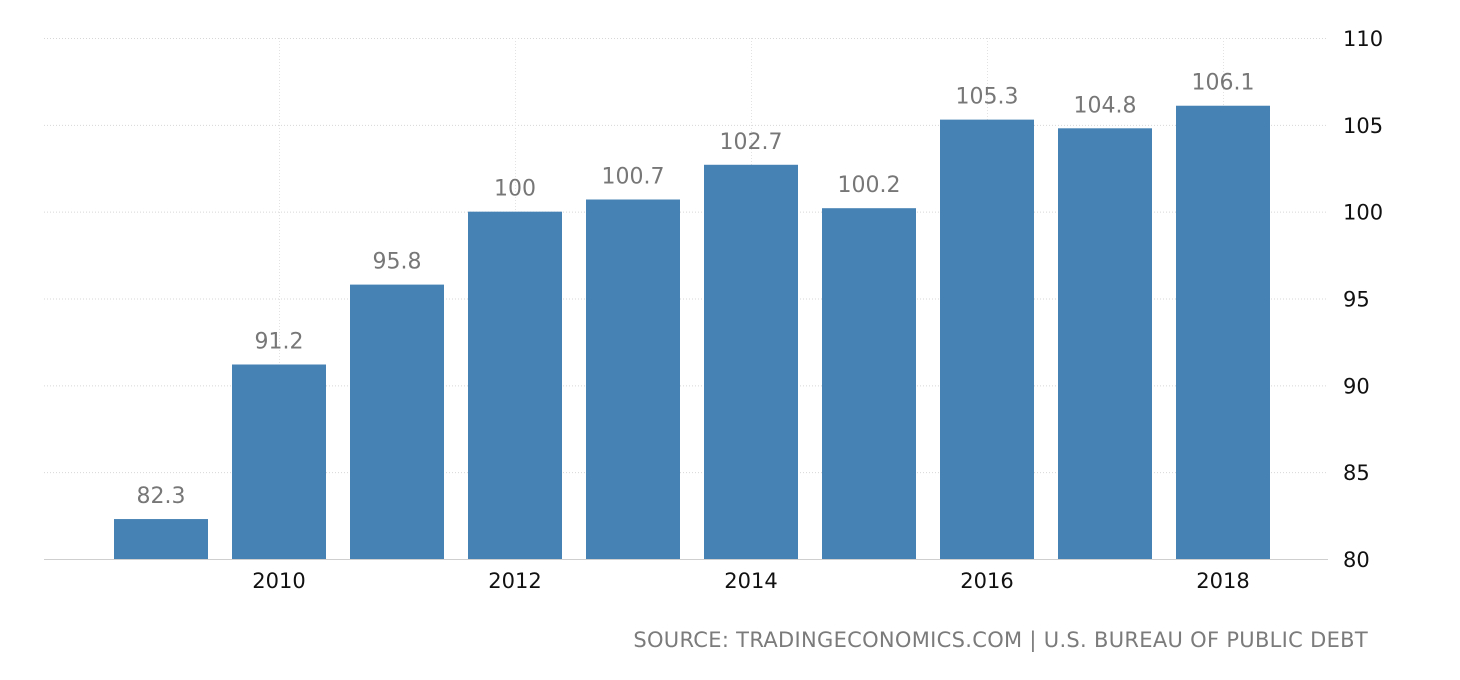 Image resolution: width=1460 pixels, height=680 pixels. What do you see at coordinates (869, 383) in the screenshot?
I see `bar-2015` at bounding box center [869, 383].